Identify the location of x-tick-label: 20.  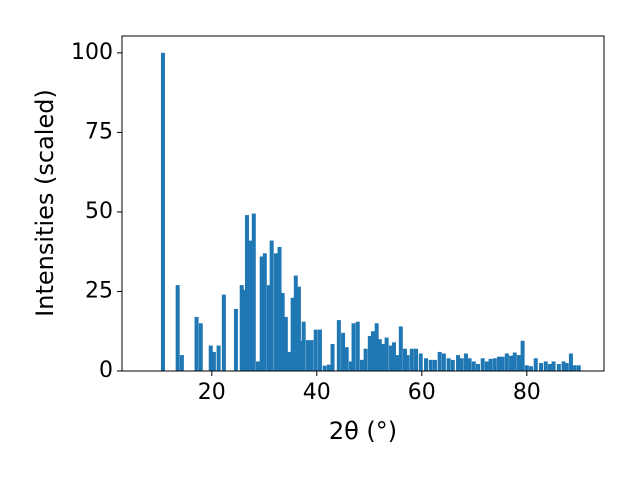
(212, 392).